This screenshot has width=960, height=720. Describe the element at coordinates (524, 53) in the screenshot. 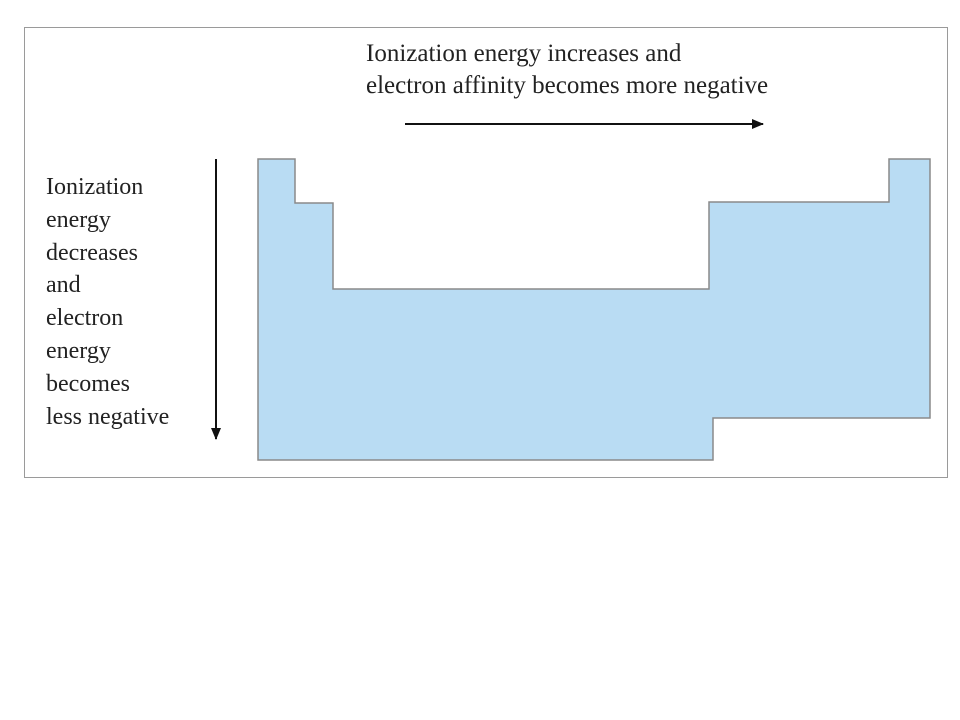

I see `horizontal-trend-line-1: Ionization energy increases and` at that location.